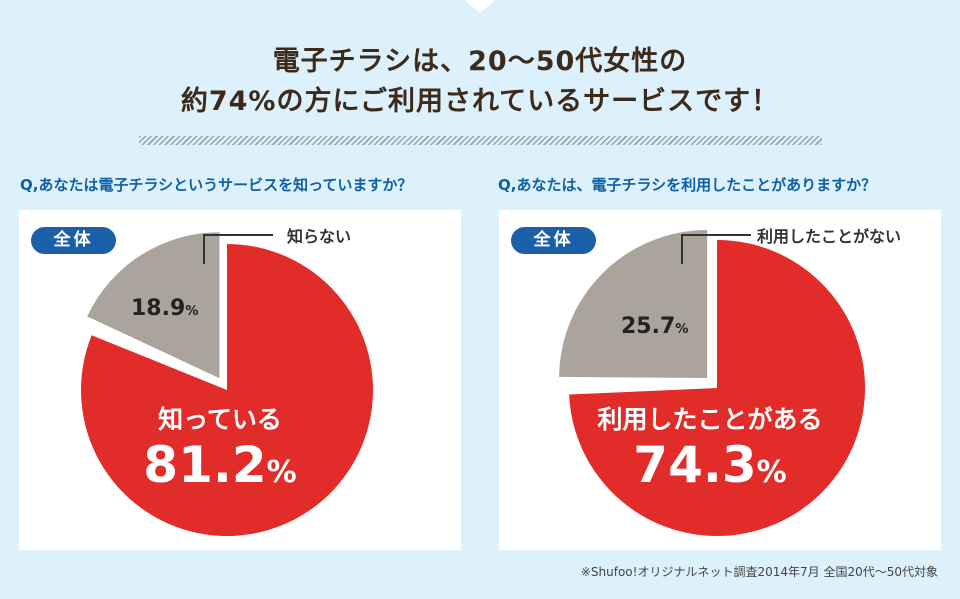  Describe the element at coordinates (695, 465) in the screenshot. I see `slice-value-used-number: 74.3` at that location.